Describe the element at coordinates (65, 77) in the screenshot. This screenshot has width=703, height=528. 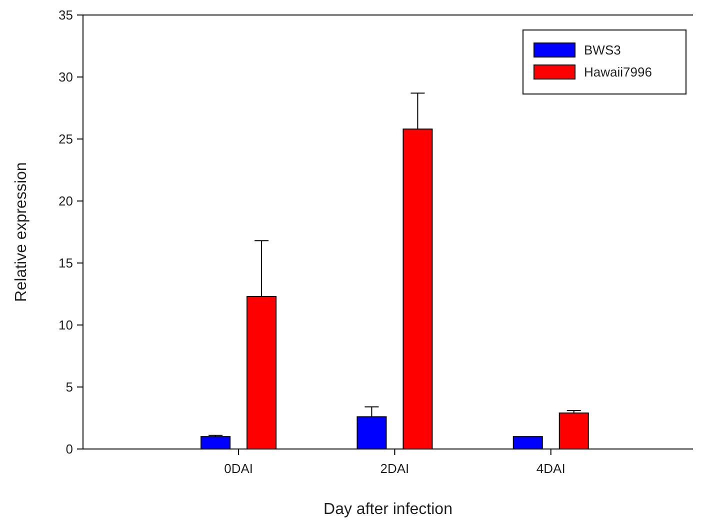
I see `y-tick-label: 30` at that location.